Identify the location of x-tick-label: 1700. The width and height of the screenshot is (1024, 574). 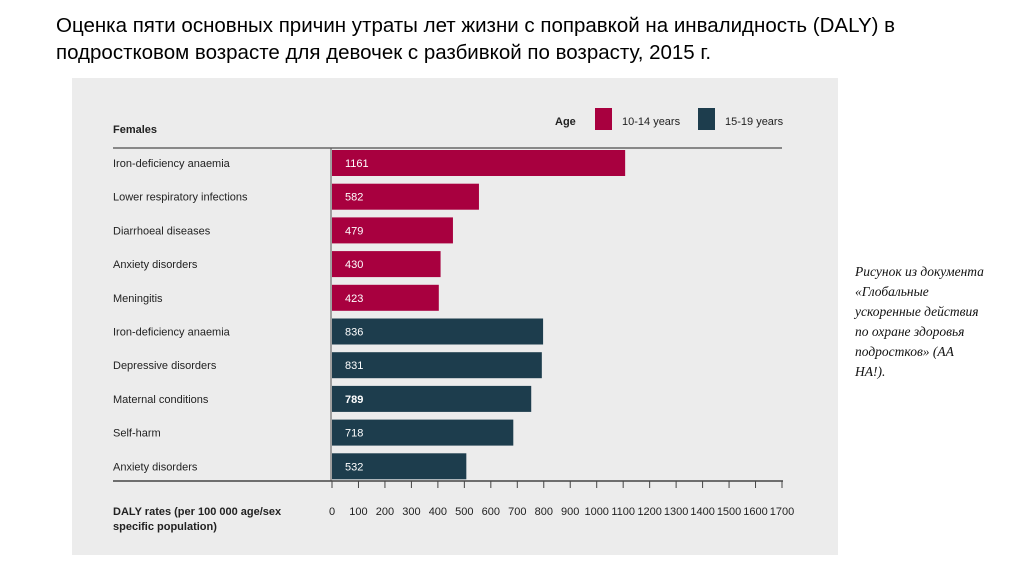
(782, 512).